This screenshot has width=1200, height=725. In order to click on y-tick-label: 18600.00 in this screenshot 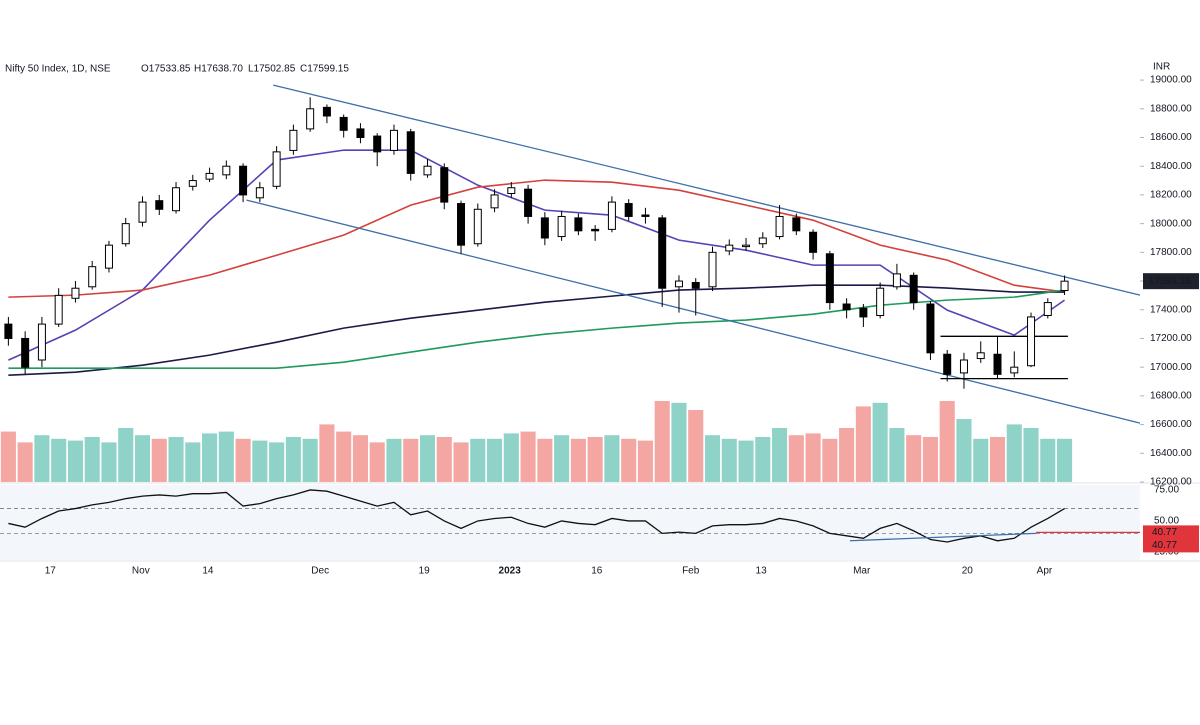, I will do `click(1171, 137)`.